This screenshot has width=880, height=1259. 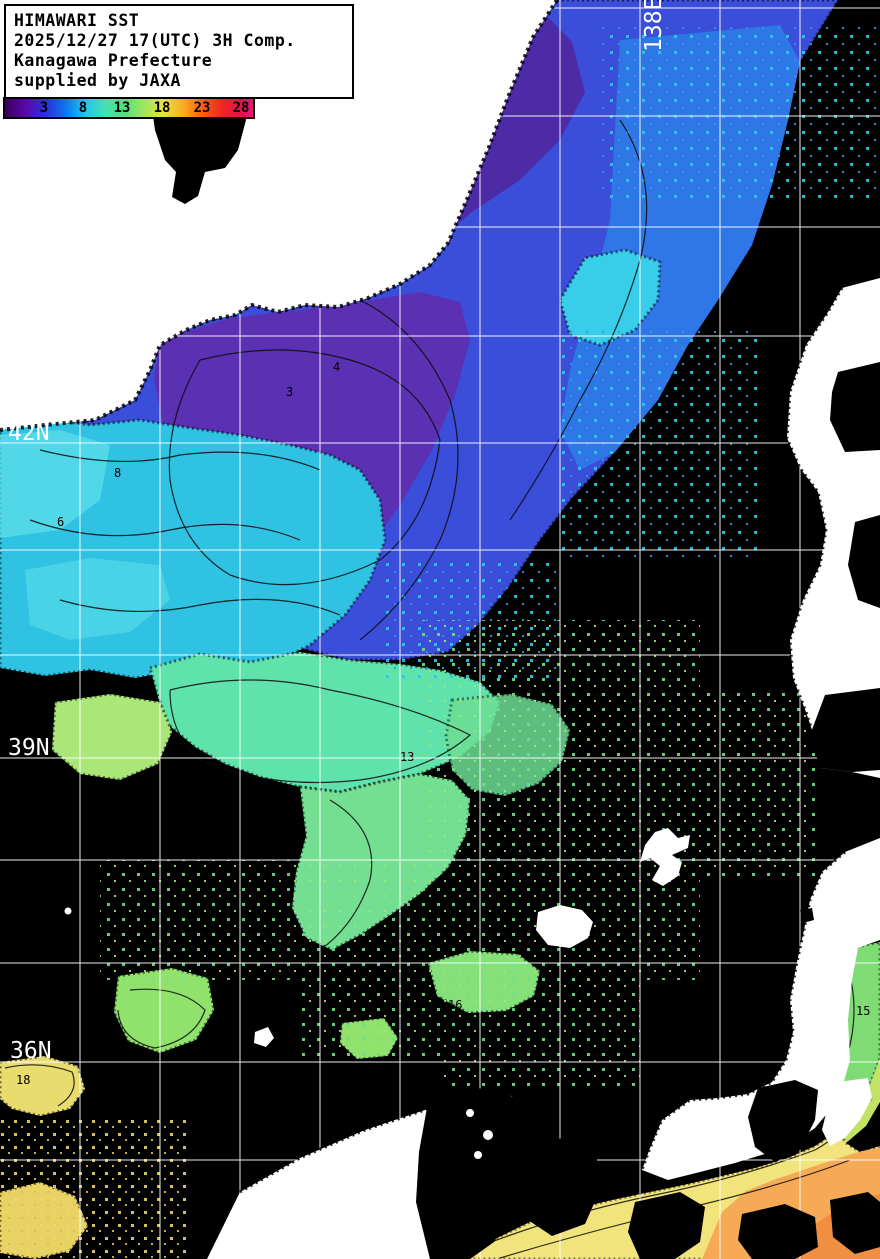 I want to click on island-sado, so click(x=665, y=857).